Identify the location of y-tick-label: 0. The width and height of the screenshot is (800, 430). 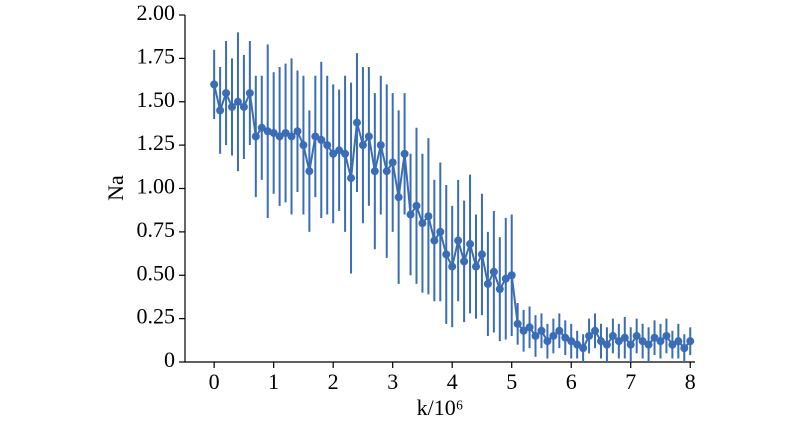
(169, 359).